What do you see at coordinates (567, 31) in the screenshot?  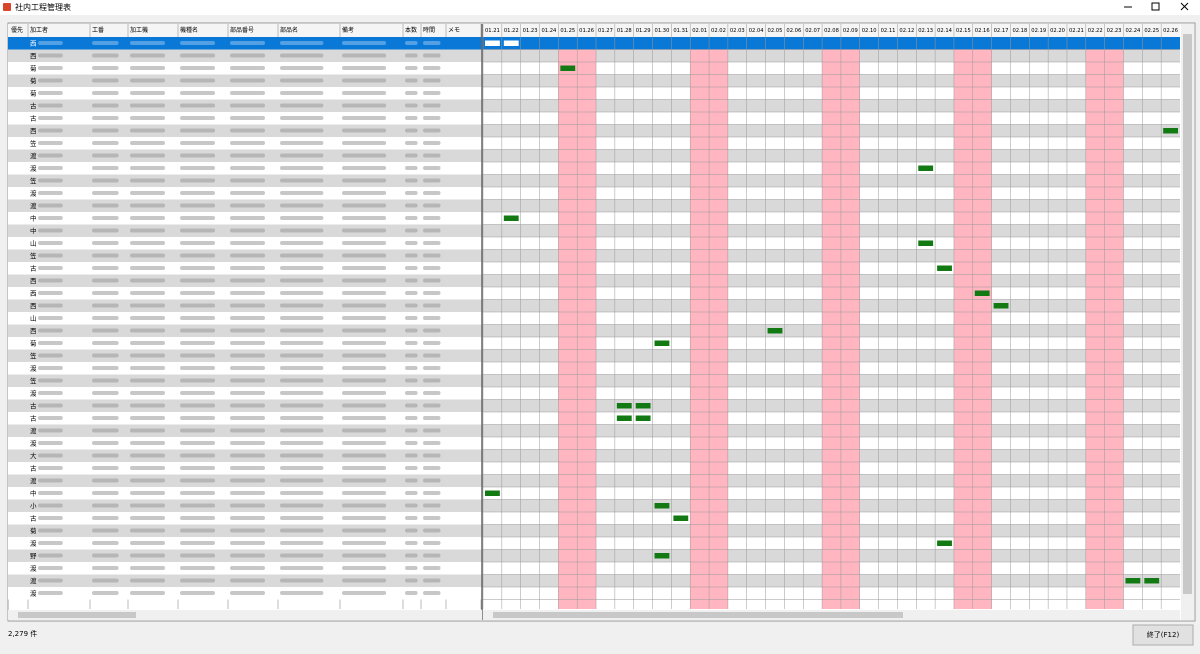 I see `date-header: 01.25` at bounding box center [567, 31].